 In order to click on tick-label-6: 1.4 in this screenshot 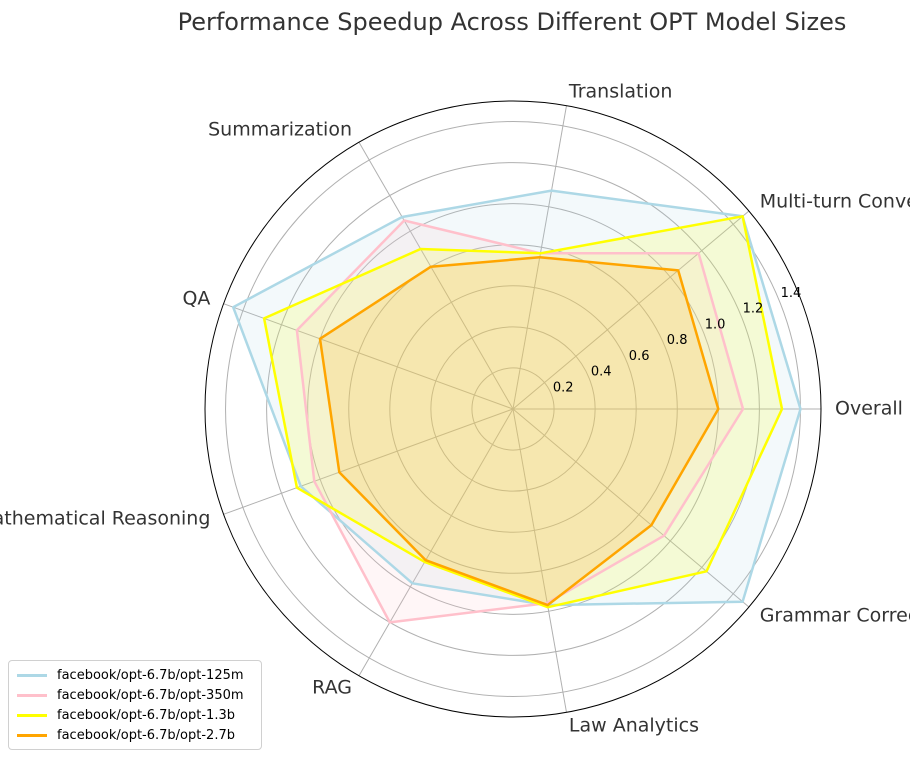, I will do `click(791, 293)`.